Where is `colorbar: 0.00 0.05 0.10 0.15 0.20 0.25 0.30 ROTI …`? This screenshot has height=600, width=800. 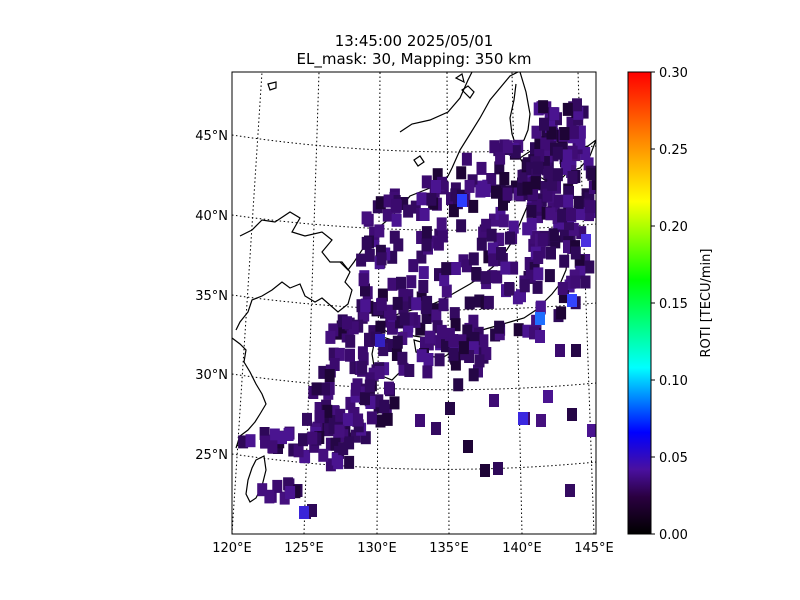 colorbar: 0.00 0.05 0.10 0.15 0.20 0.25 0.30 ROTI … is located at coordinates (670, 304).